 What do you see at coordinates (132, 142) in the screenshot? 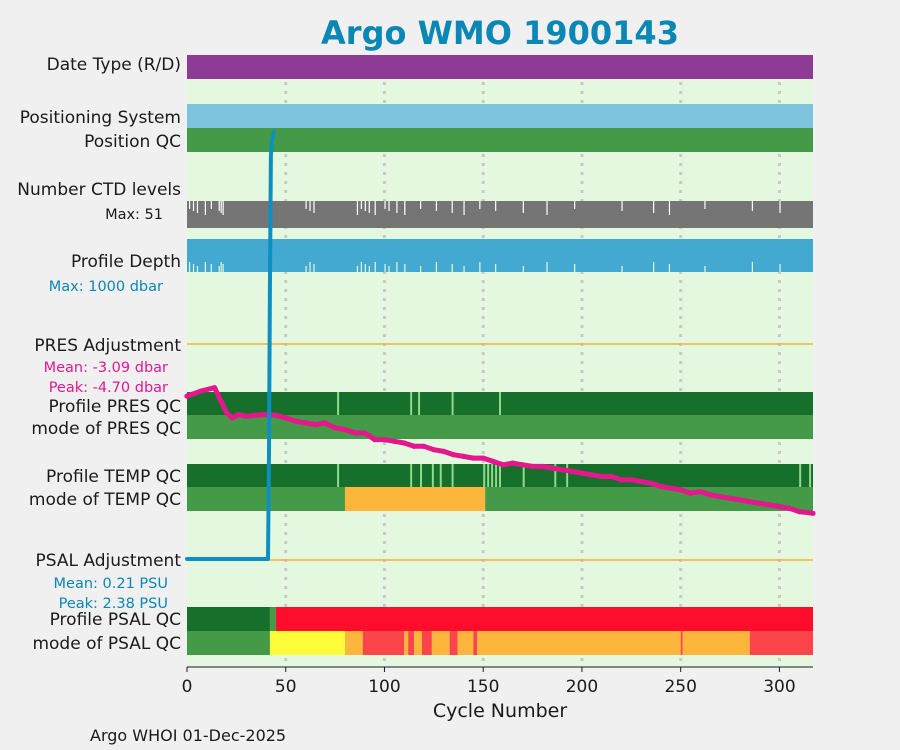
I see `position-qc-label: Position QC` at bounding box center [132, 142].